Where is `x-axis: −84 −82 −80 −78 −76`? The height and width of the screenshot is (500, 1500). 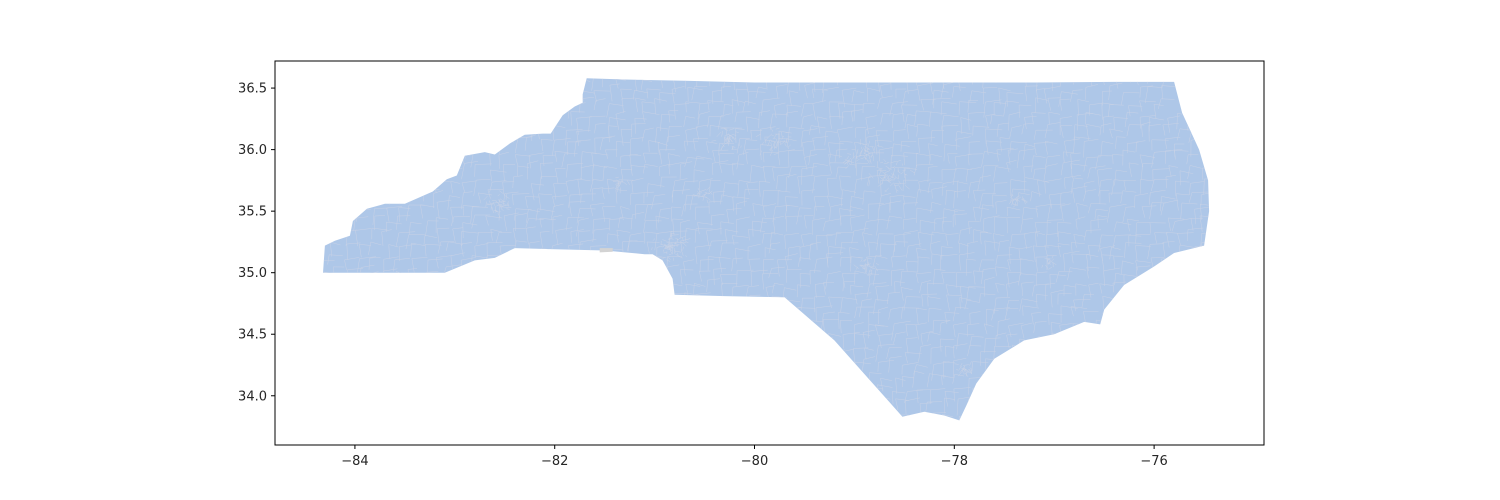 x-axis: −84 −82 −80 −78 −76 is located at coordinates (754, 457).